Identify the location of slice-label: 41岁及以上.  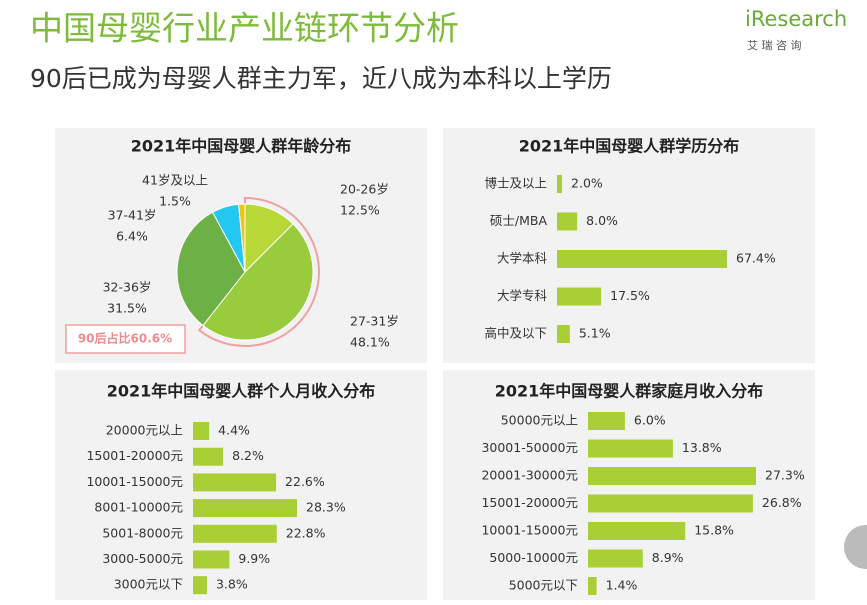
(175, 180).